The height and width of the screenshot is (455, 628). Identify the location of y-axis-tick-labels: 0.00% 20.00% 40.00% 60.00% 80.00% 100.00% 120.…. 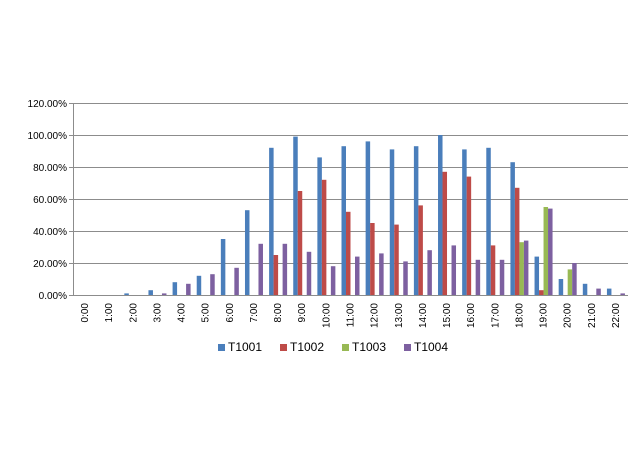
(48, 200).